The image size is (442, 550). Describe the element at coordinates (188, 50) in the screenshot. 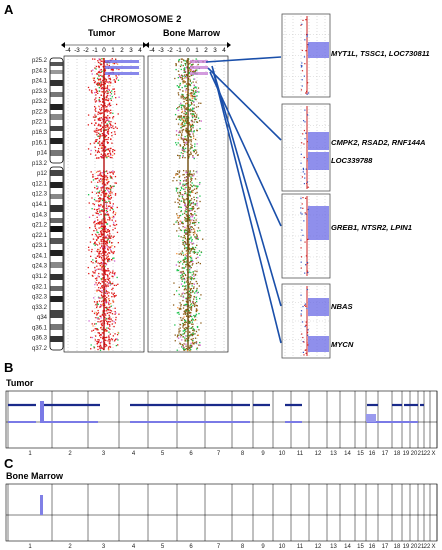

I see `axis-tick-label: 0` at that location.